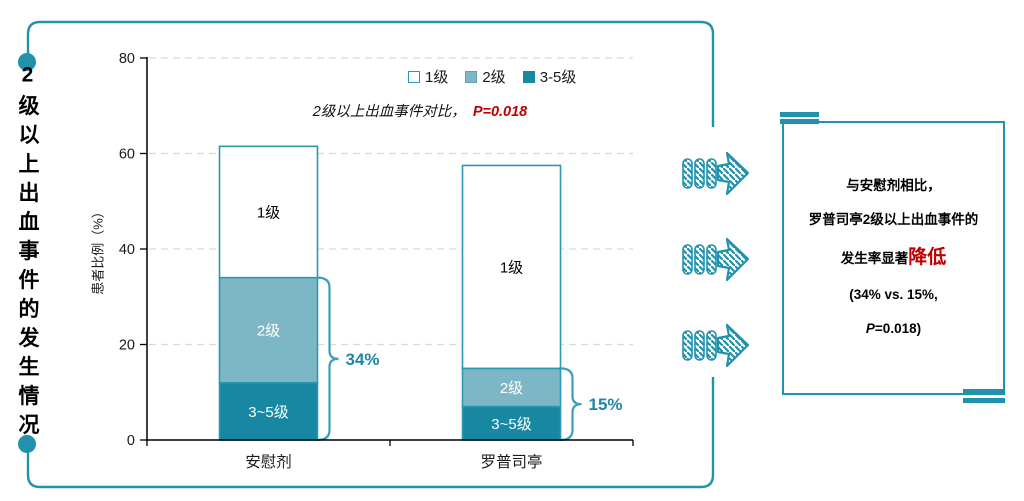 The height and width of the screenshot is (501, 1024). I want to click on annotation-text: 2级以上出血事件对比，, so click(389, 112).